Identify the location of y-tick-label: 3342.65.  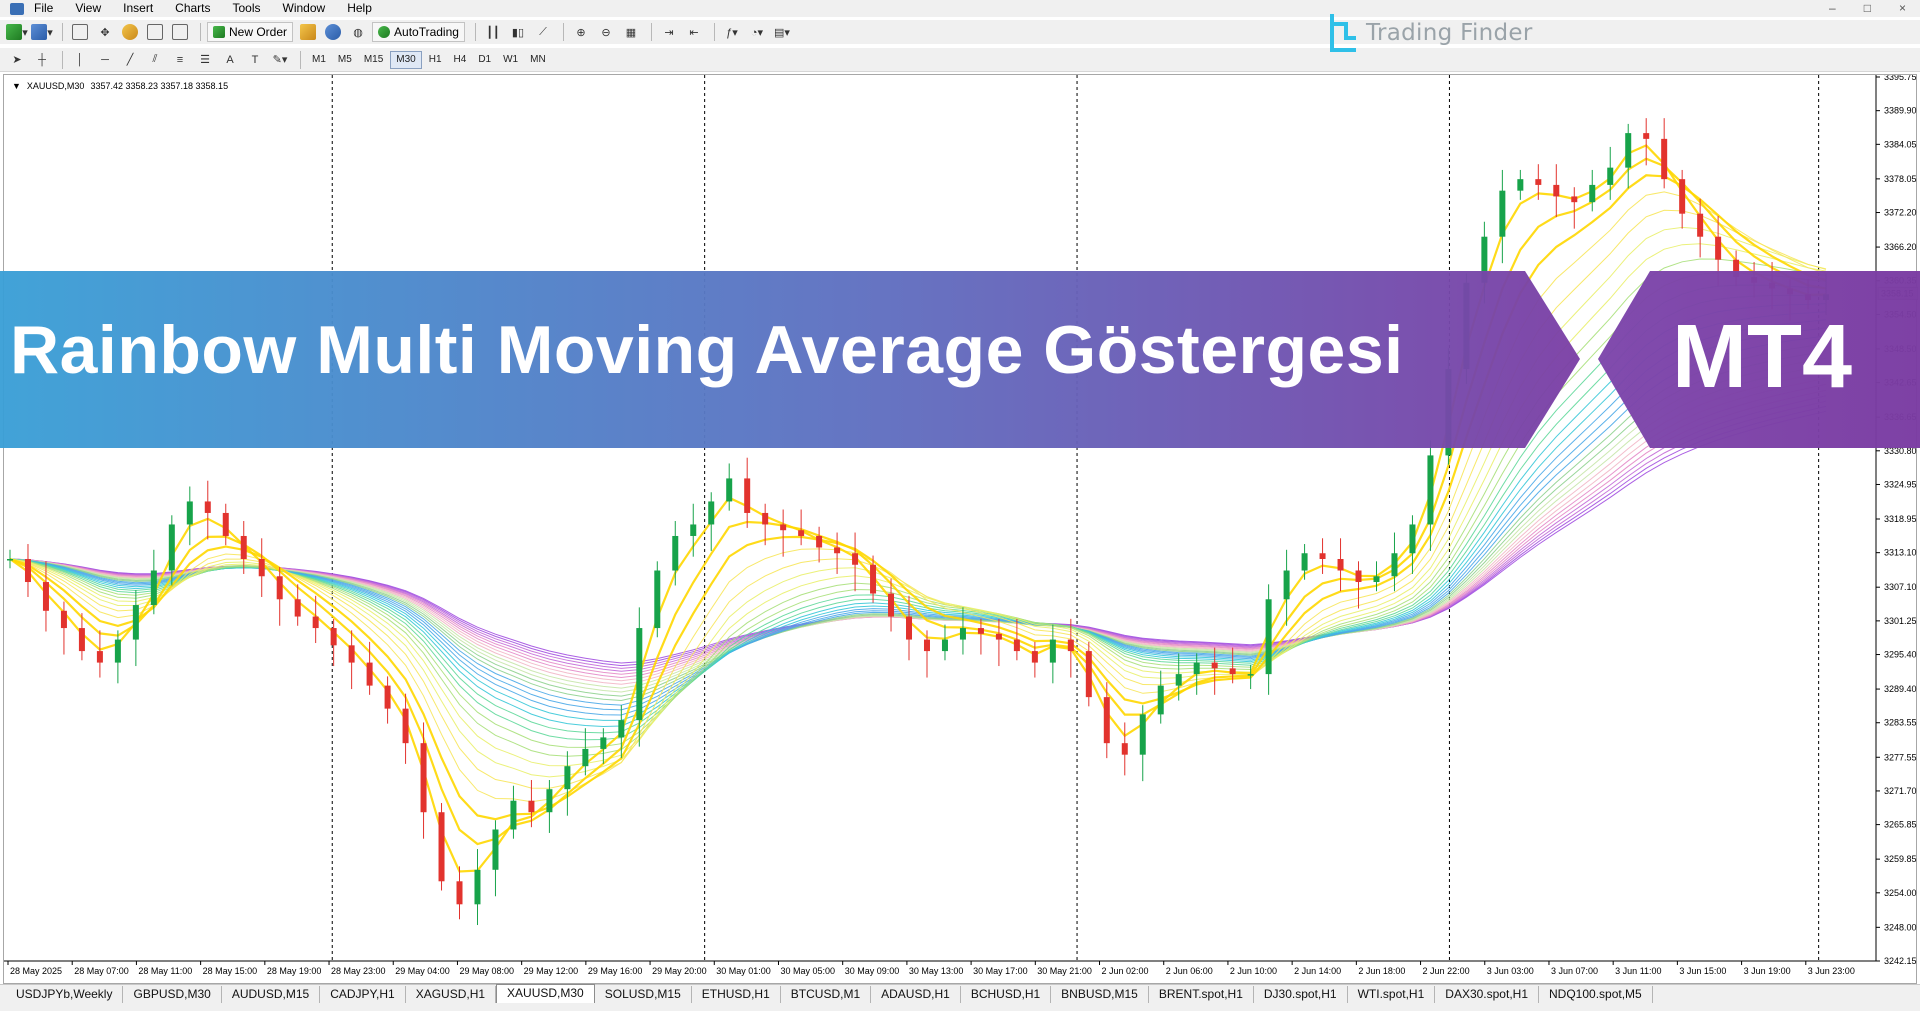
(1900, 383).